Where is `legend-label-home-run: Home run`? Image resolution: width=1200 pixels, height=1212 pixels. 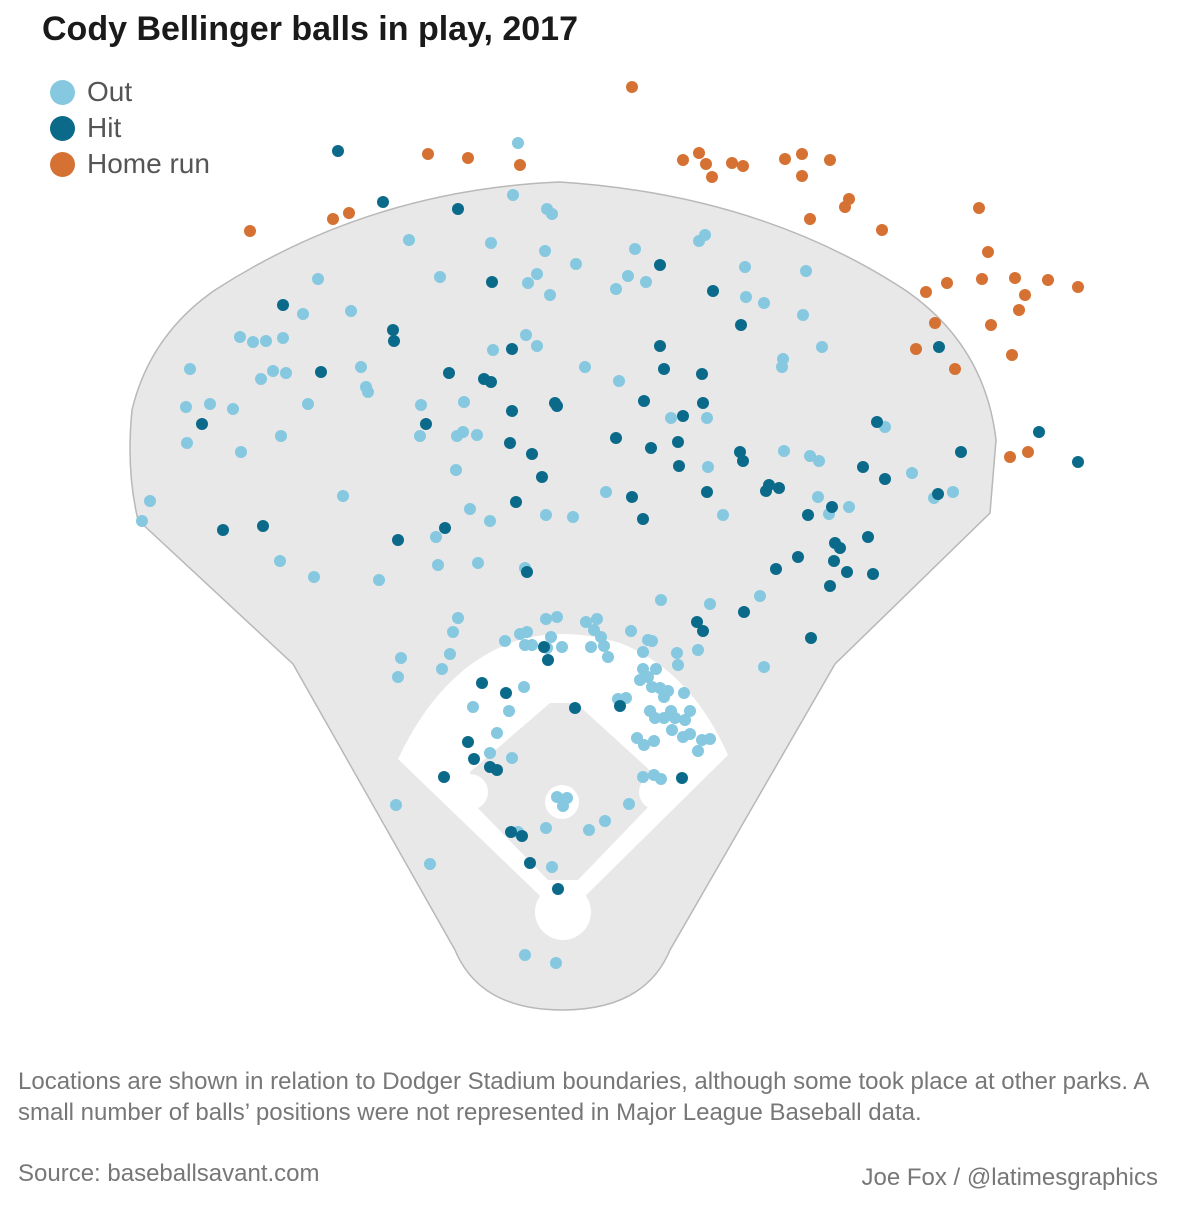 legend-label-home-run: Home run is located at coordinates (148, 163).